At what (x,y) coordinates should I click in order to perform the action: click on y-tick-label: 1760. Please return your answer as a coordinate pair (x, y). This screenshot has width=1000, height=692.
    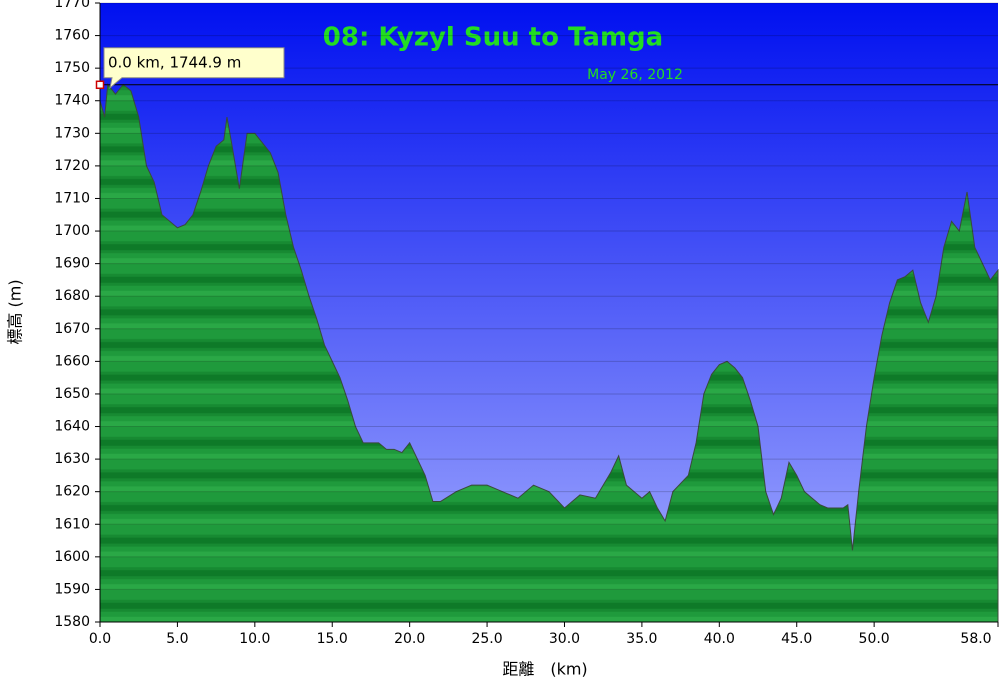
    Looking at the image, I should click on (72, 36).